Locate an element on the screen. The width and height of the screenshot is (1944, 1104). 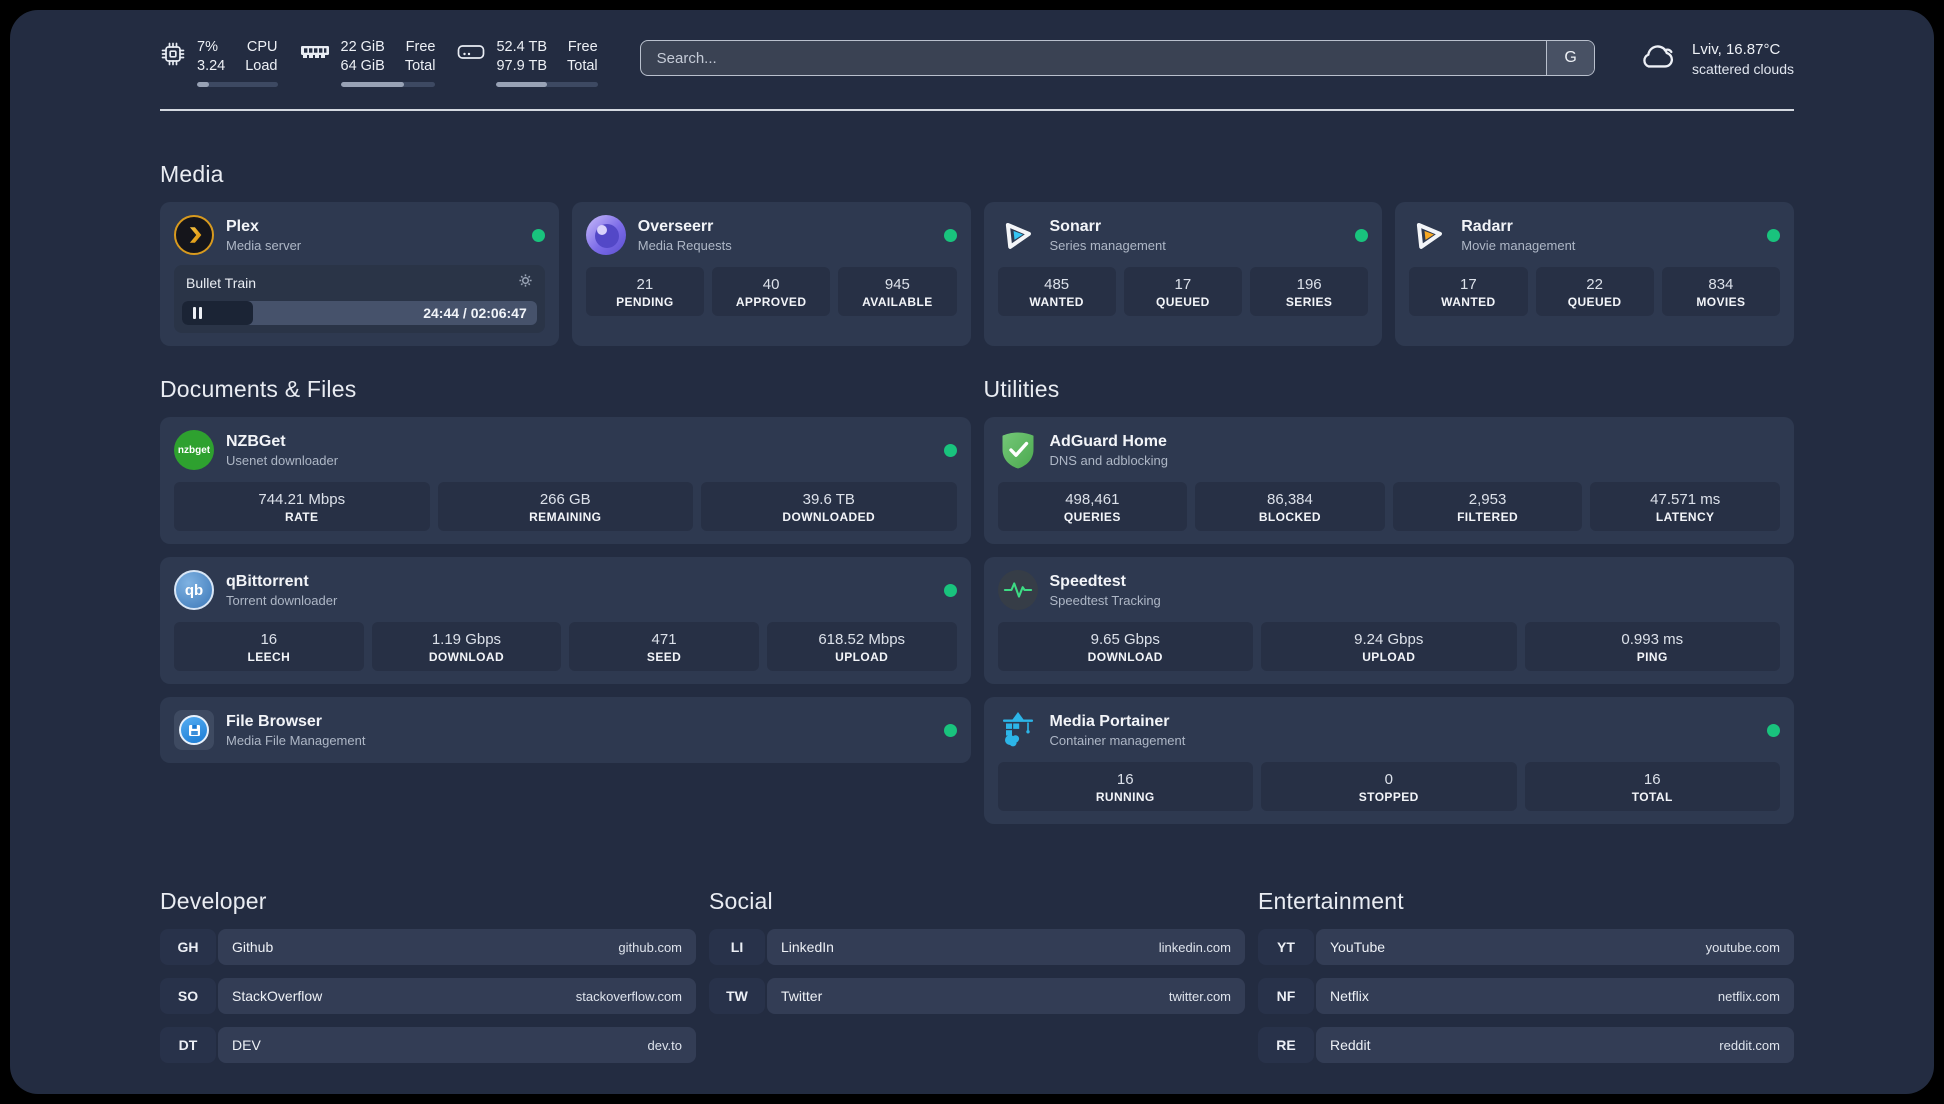
app-name: NZBGet is located at coordinates (256, 441).